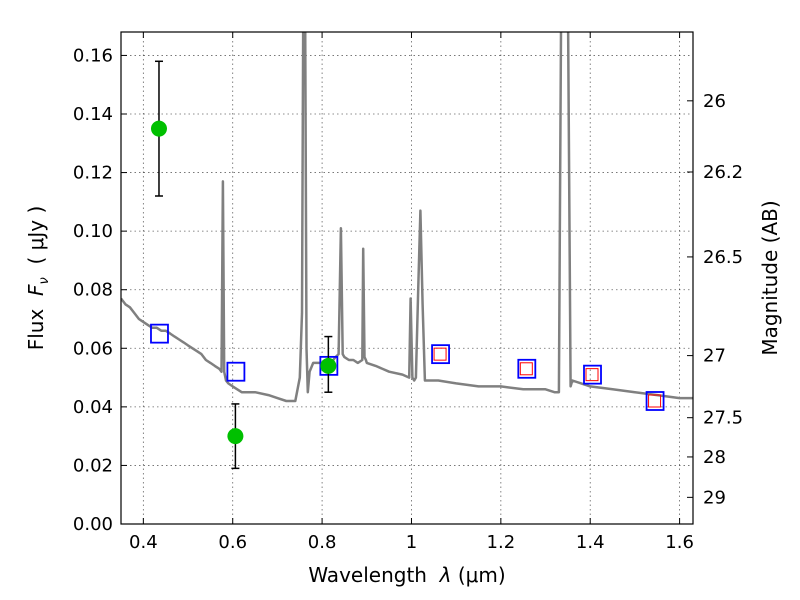  Describe the element at coordinates (93, 173) in the screenshot. I see `y-tick-label: 0.12` at that location.